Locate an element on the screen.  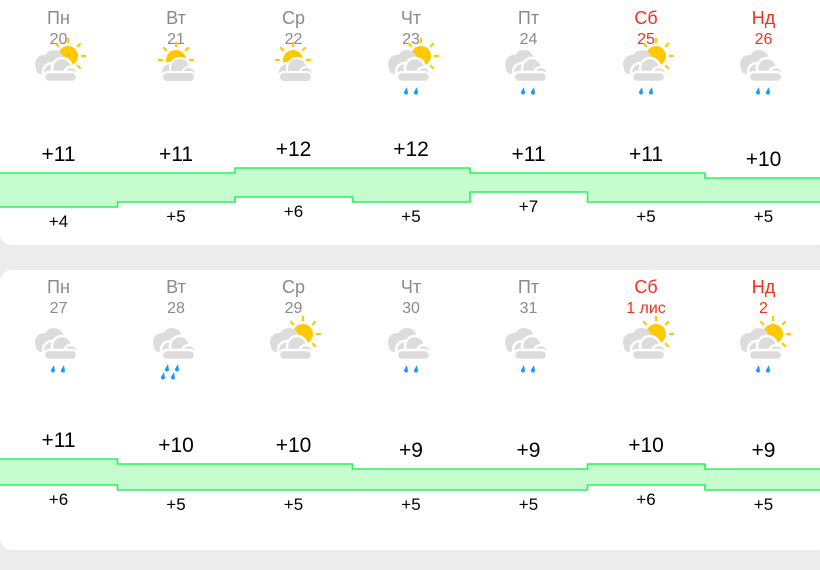
day-column: Чт 23 +12 +5 is located at coordinates (411, 122).